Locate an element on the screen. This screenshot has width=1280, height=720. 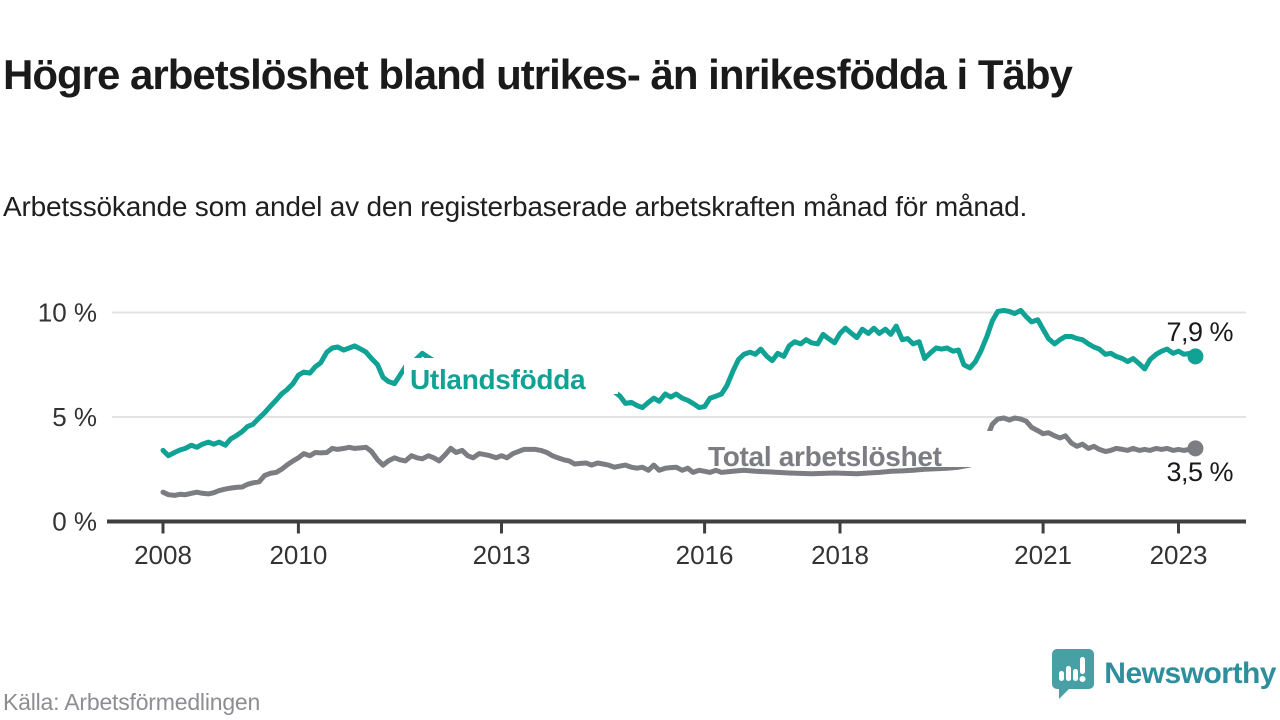
y-tick-label-10: 10 % is located at coordinates (67, 313).